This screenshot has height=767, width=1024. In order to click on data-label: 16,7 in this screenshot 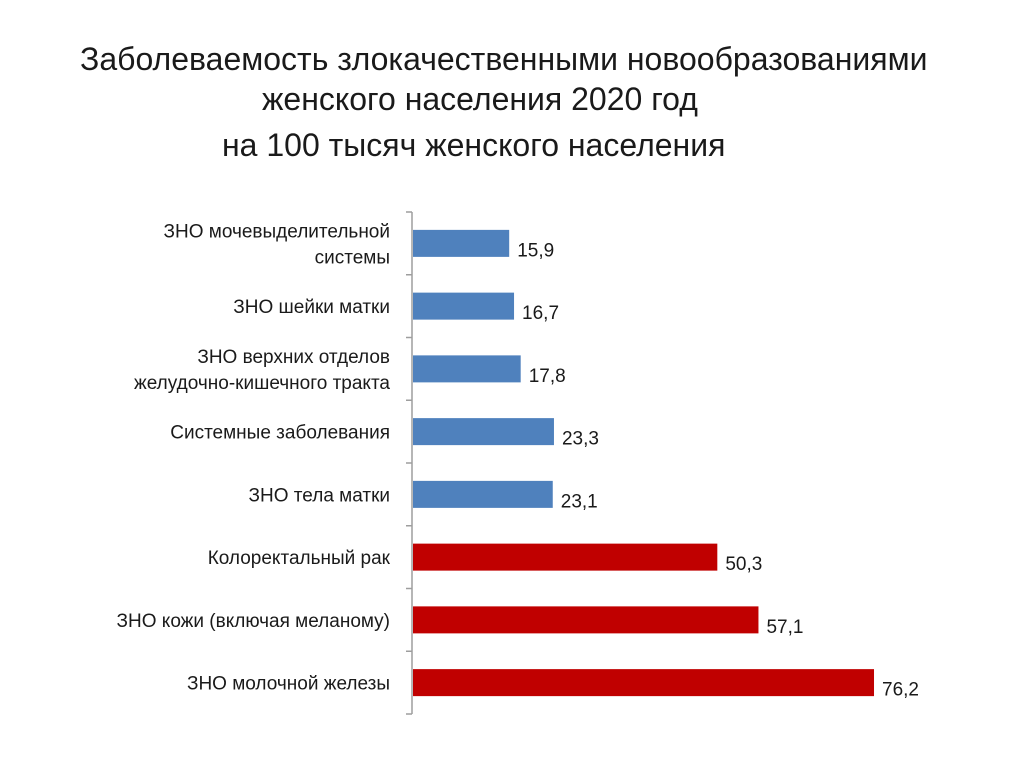, I will do `click(540, 313)`.